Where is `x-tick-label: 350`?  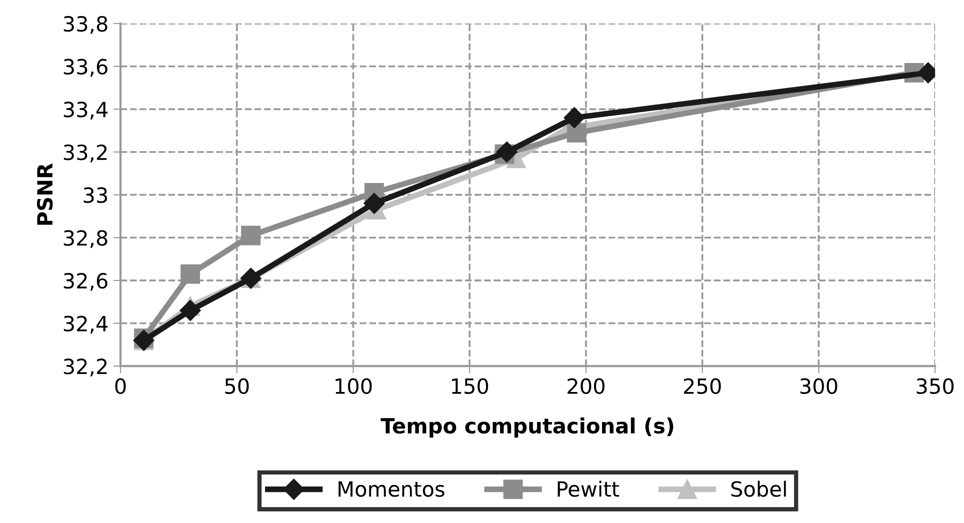 x-tick-label: 350 is located at coordinates (935, 386).